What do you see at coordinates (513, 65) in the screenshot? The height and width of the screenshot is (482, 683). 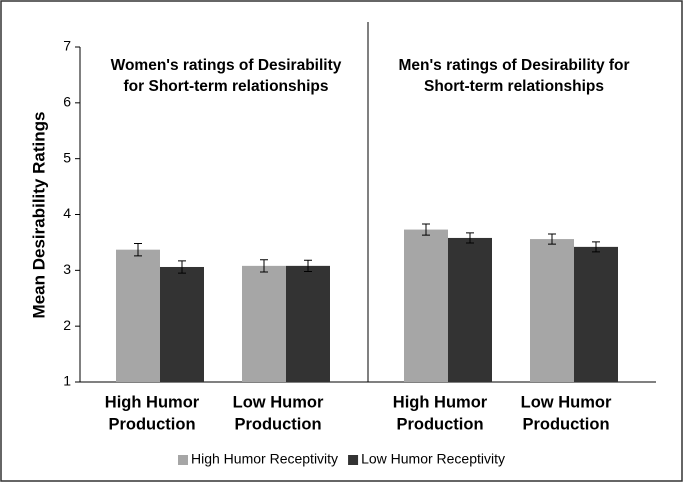 I see `panel-title: Men's ratings of Desirability for` at bounding box center [513, 65].